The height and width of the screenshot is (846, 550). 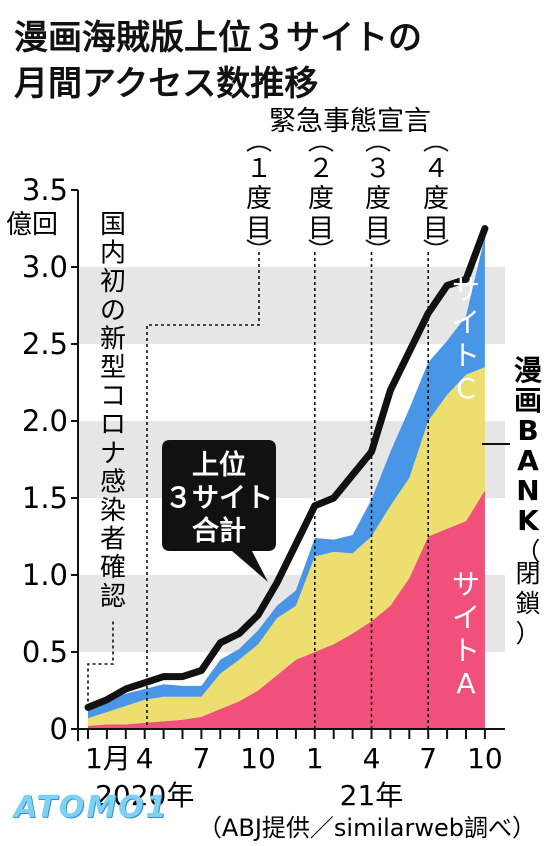 I want to click on first-case-label-char: ロ, so click(x=113, y=425).